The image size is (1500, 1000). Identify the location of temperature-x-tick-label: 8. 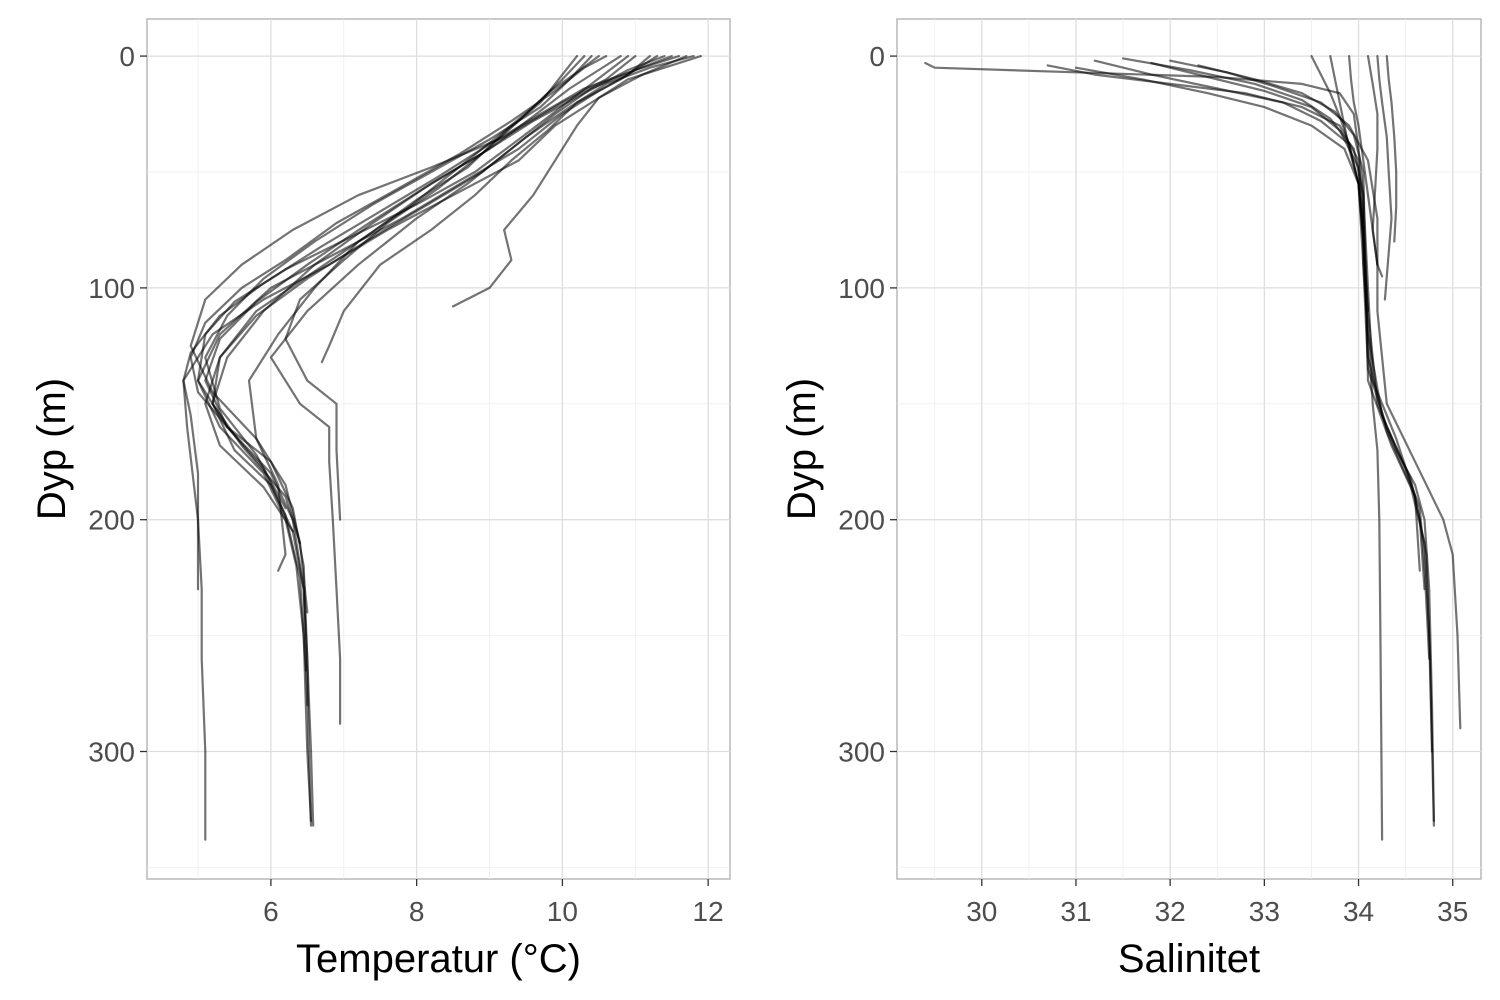
(417, 911).